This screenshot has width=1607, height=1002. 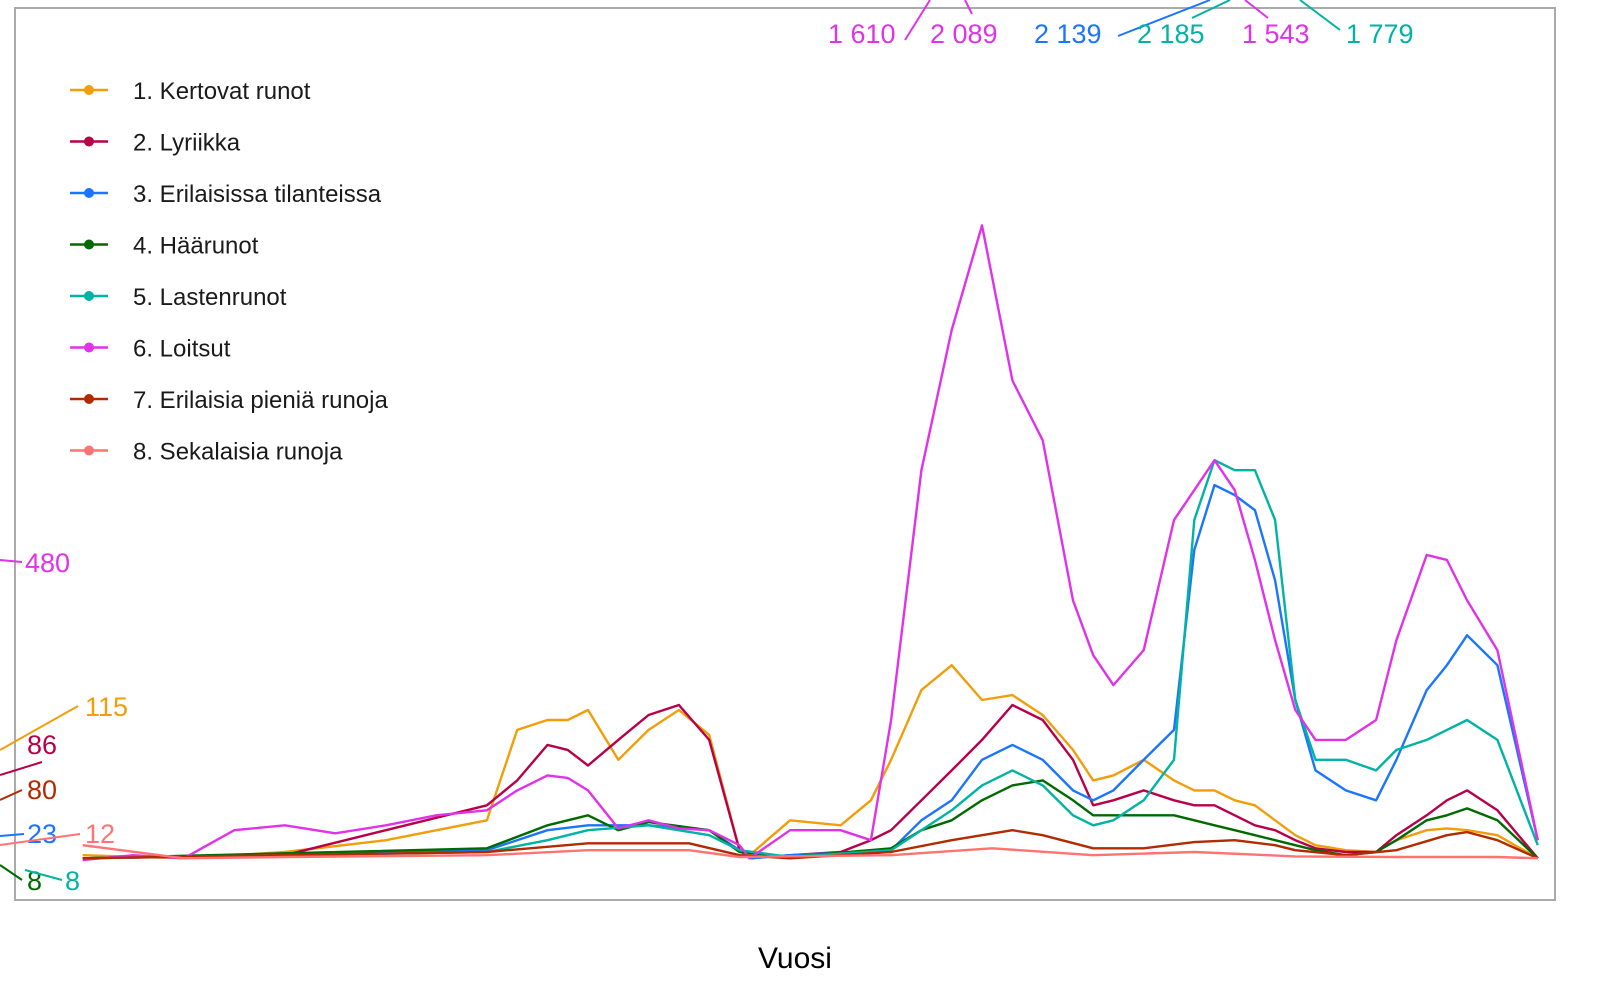 What do you see at coordinates (47, 563) in the screenshot?
I see `annotation-label: 480` at bounding box center [47, 563].